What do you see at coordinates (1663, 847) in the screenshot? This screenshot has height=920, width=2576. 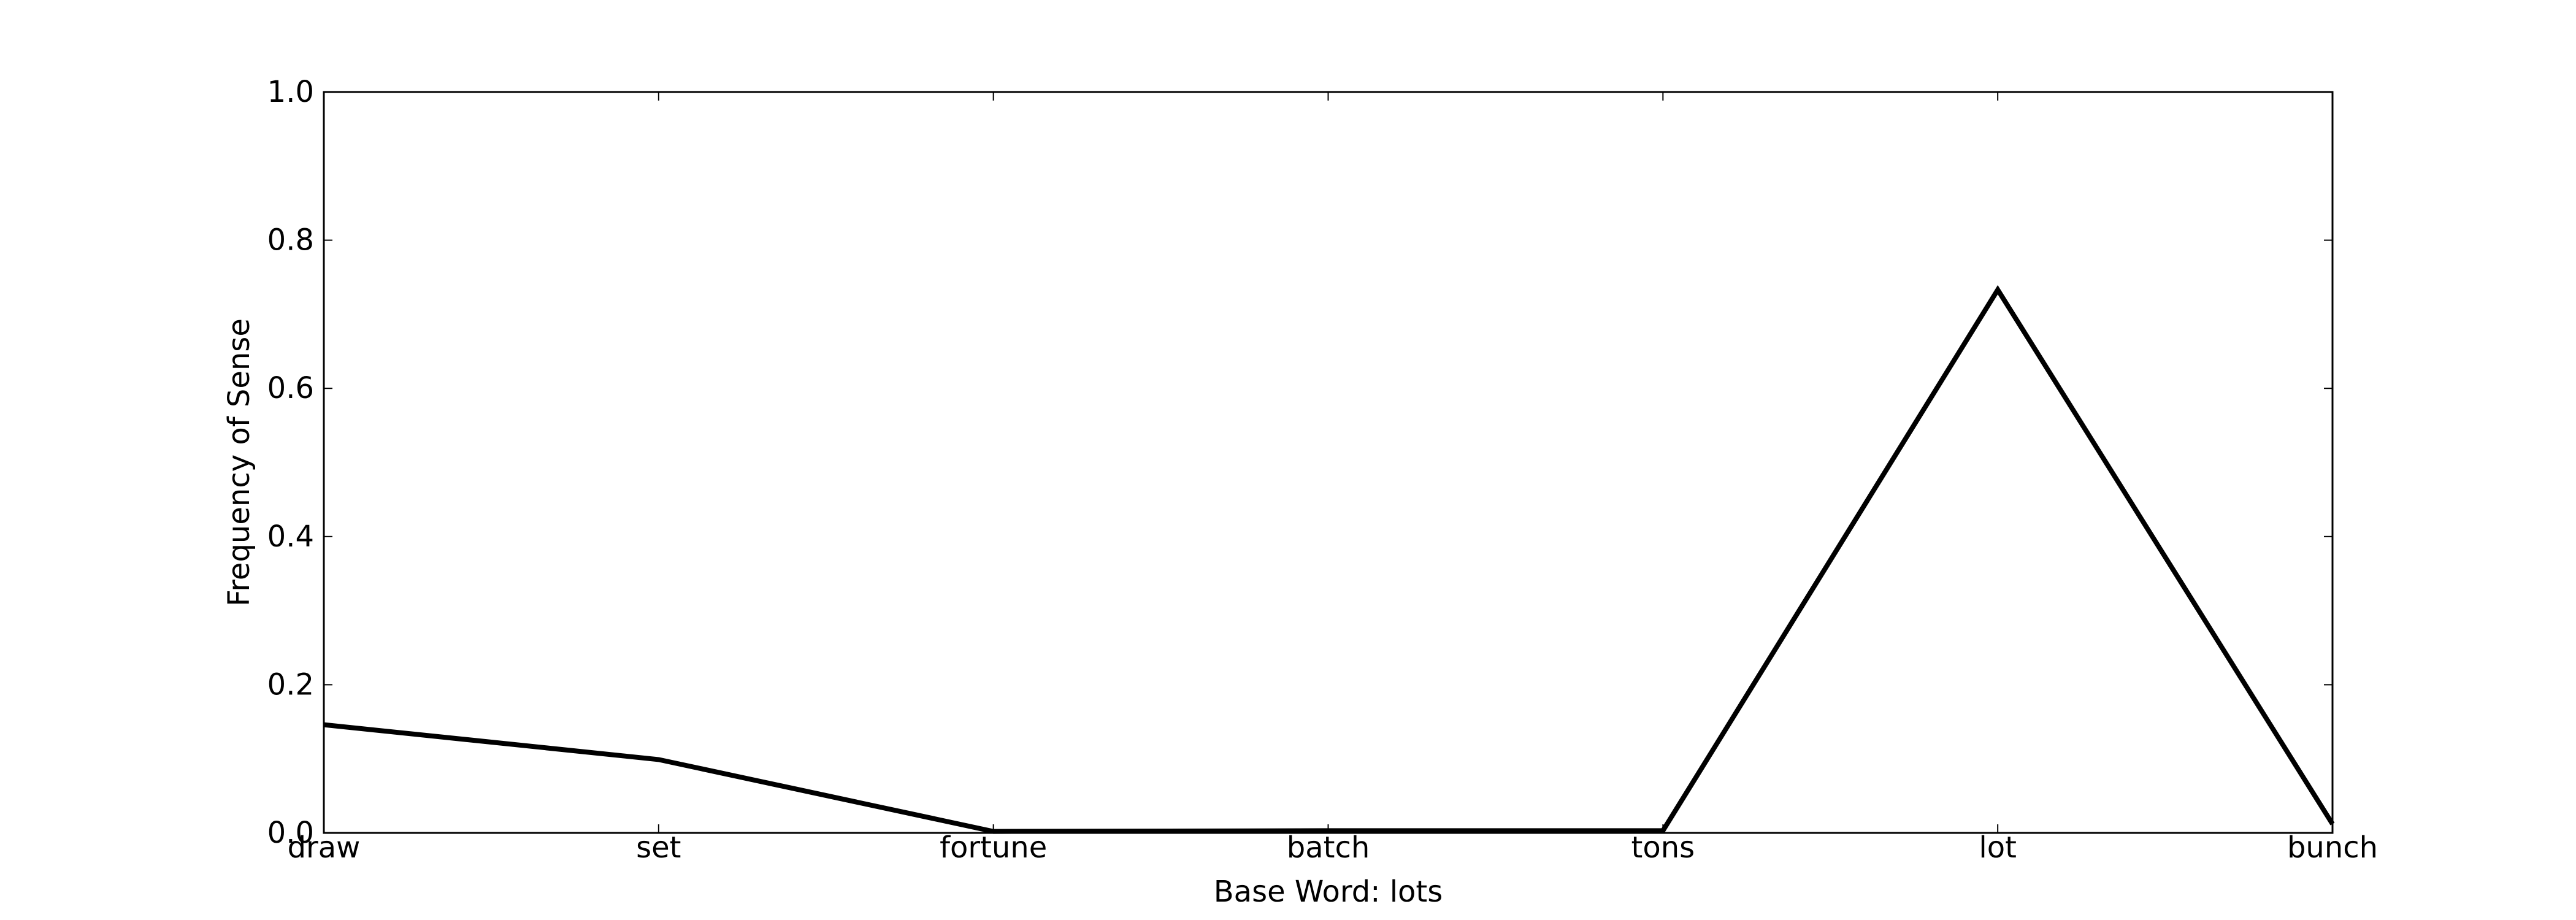 I see `x-tick-label: tons` at bounding box center [1663, 847].